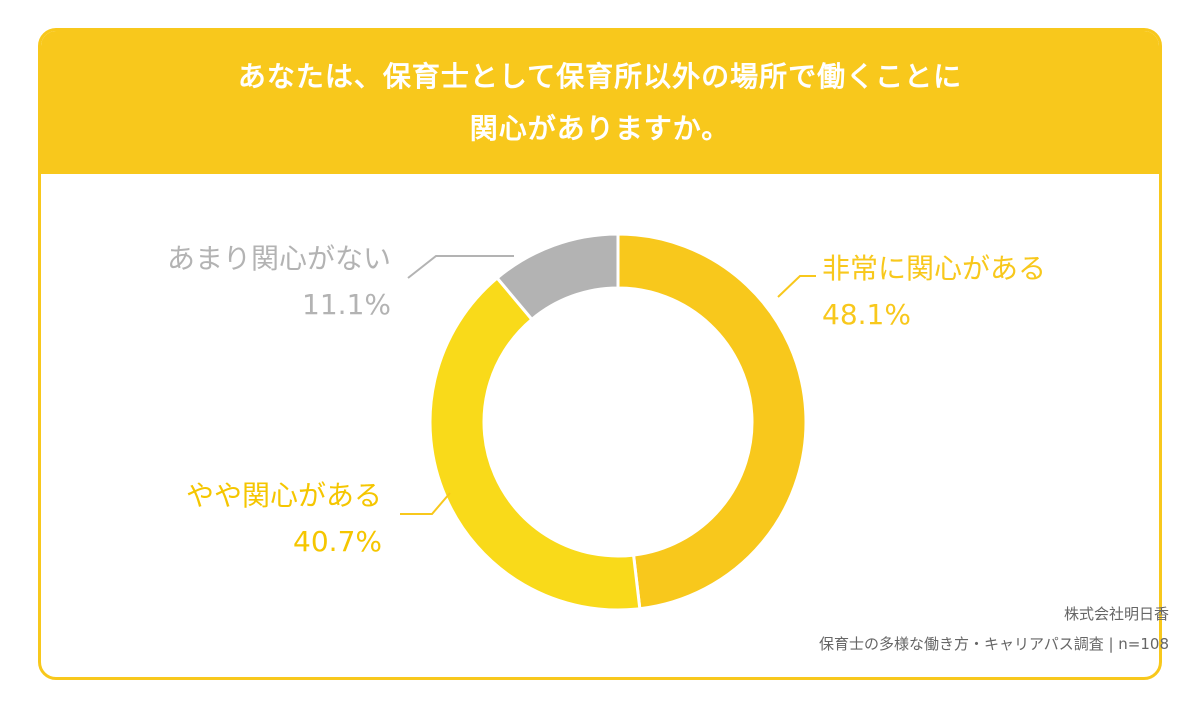  What do you see at coordinates (994, 644) in the screenshot?
I see `source-survey: 保育士の多様な働き方・キャリアパス調査 | n=108` at bounding box center [994, 644].